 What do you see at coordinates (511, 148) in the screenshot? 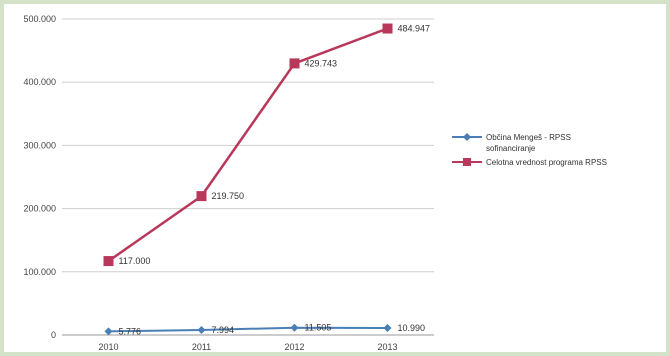
I see `legend-label: sofinanciranje` at bounding box center [511, 148].